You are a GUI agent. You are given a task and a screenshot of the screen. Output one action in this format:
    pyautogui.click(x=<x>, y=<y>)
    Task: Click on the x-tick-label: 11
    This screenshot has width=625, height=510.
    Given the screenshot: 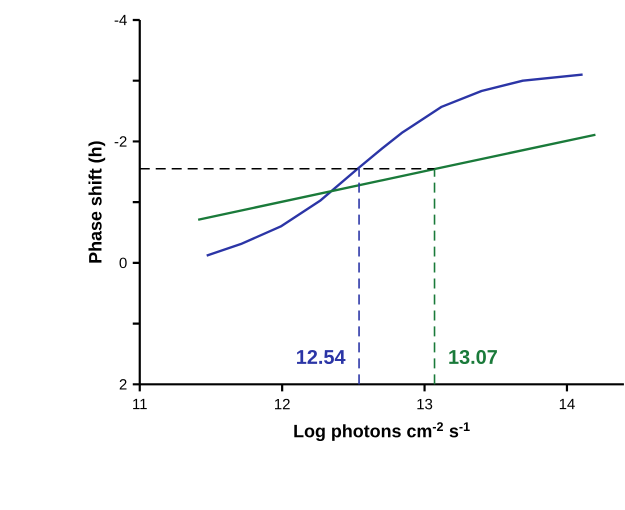 What is the action you would take?
    pyautogui.click(x=140, y=404)
    